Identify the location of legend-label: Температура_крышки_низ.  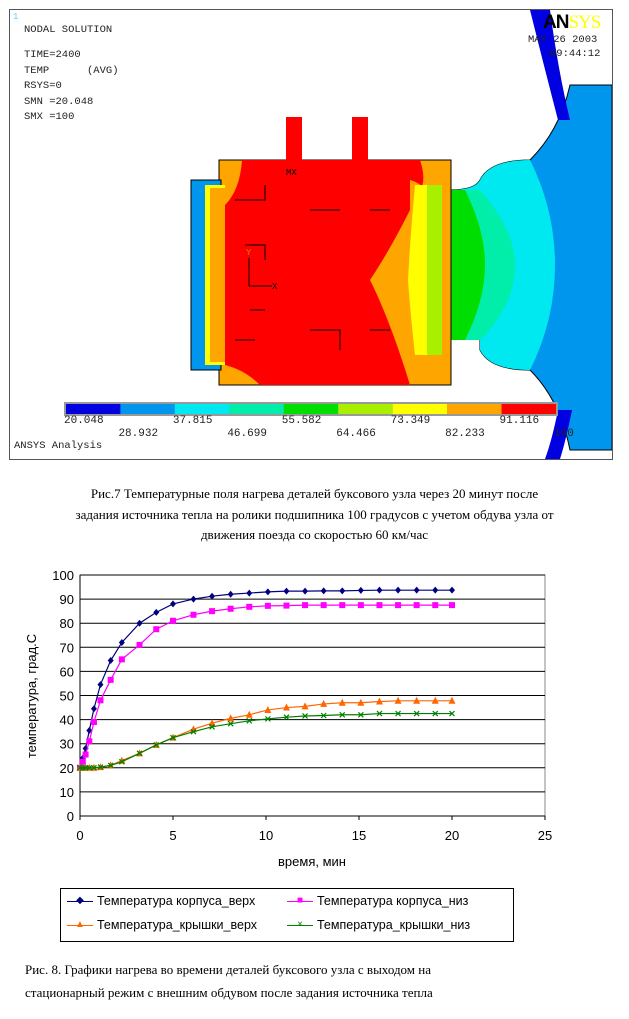
(394, 925).